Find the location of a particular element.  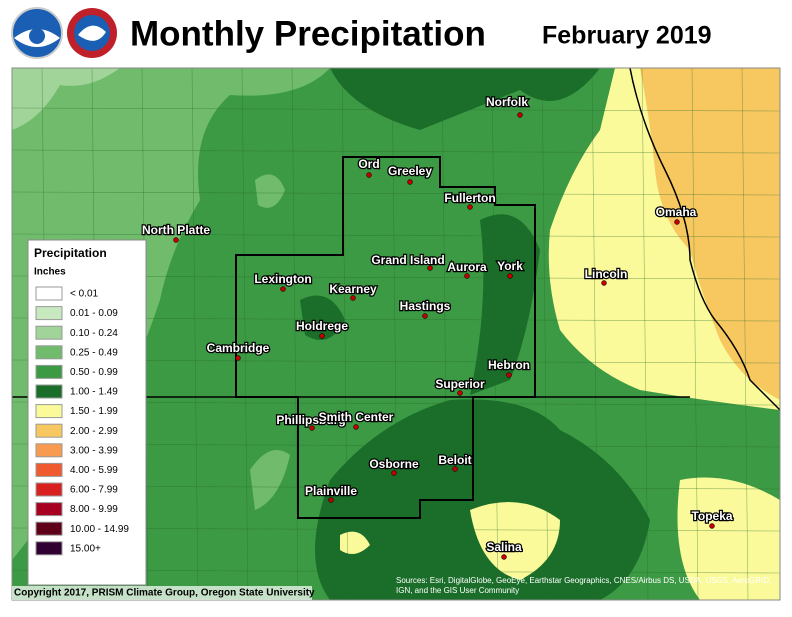

city-label: Superior is located at coordinates (460, 384).